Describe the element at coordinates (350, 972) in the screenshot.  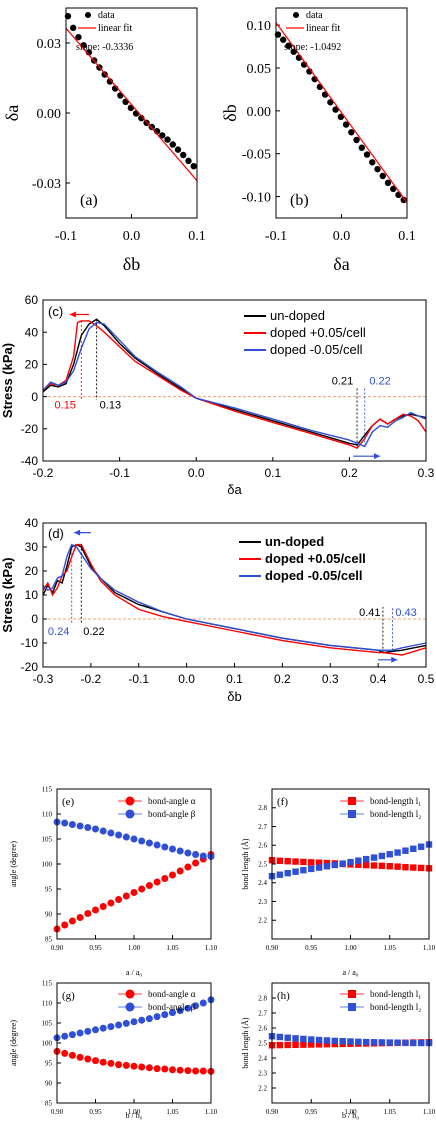
I see `x-axis-label: a / a₀` at that location.